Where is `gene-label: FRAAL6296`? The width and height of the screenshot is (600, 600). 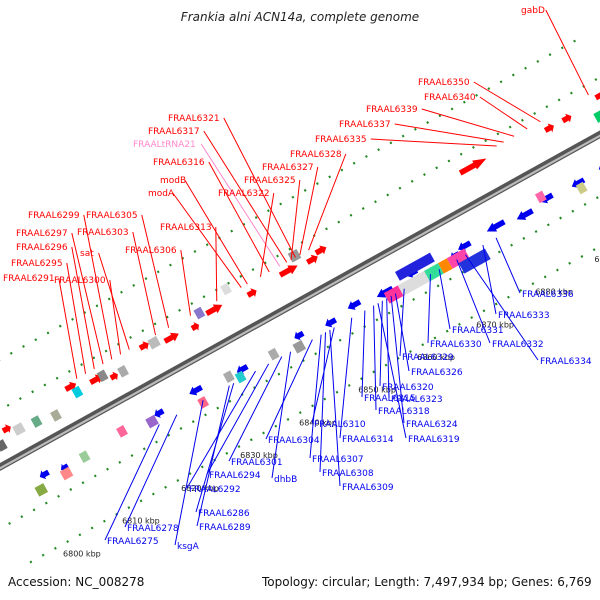 gene-label: FRAAL6296 is located at coordinates (42, 248).